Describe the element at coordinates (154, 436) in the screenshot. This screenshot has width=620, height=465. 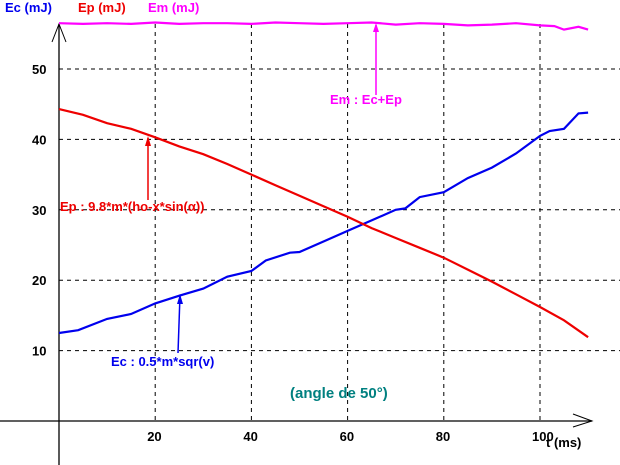
I see `x-tick-label: 20` at that location.